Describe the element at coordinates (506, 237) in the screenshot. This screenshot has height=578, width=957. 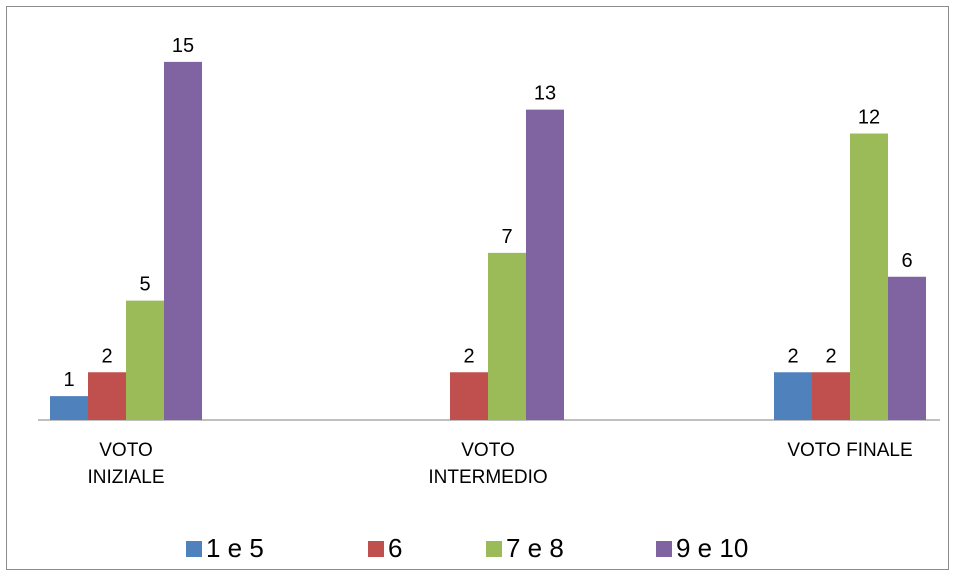
I see `value-label: 7` at that location.